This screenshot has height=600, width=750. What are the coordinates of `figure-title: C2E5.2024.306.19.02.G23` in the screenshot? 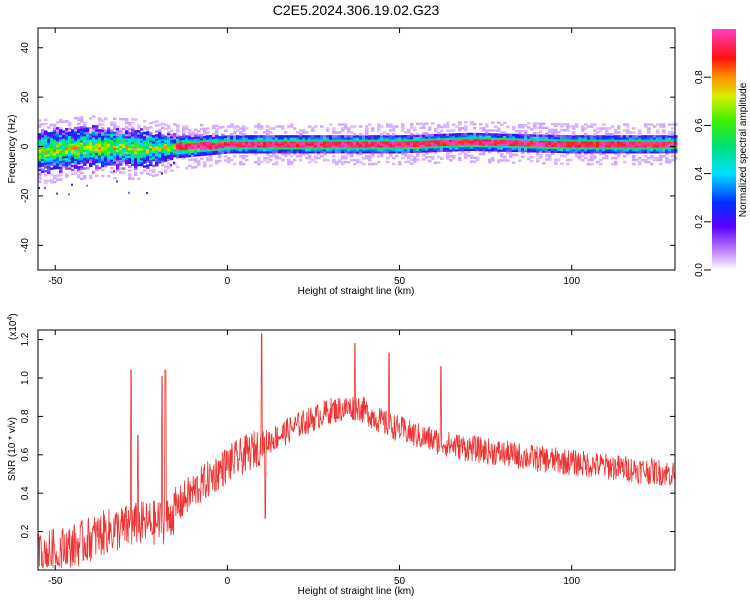 It's located at (356, 10).